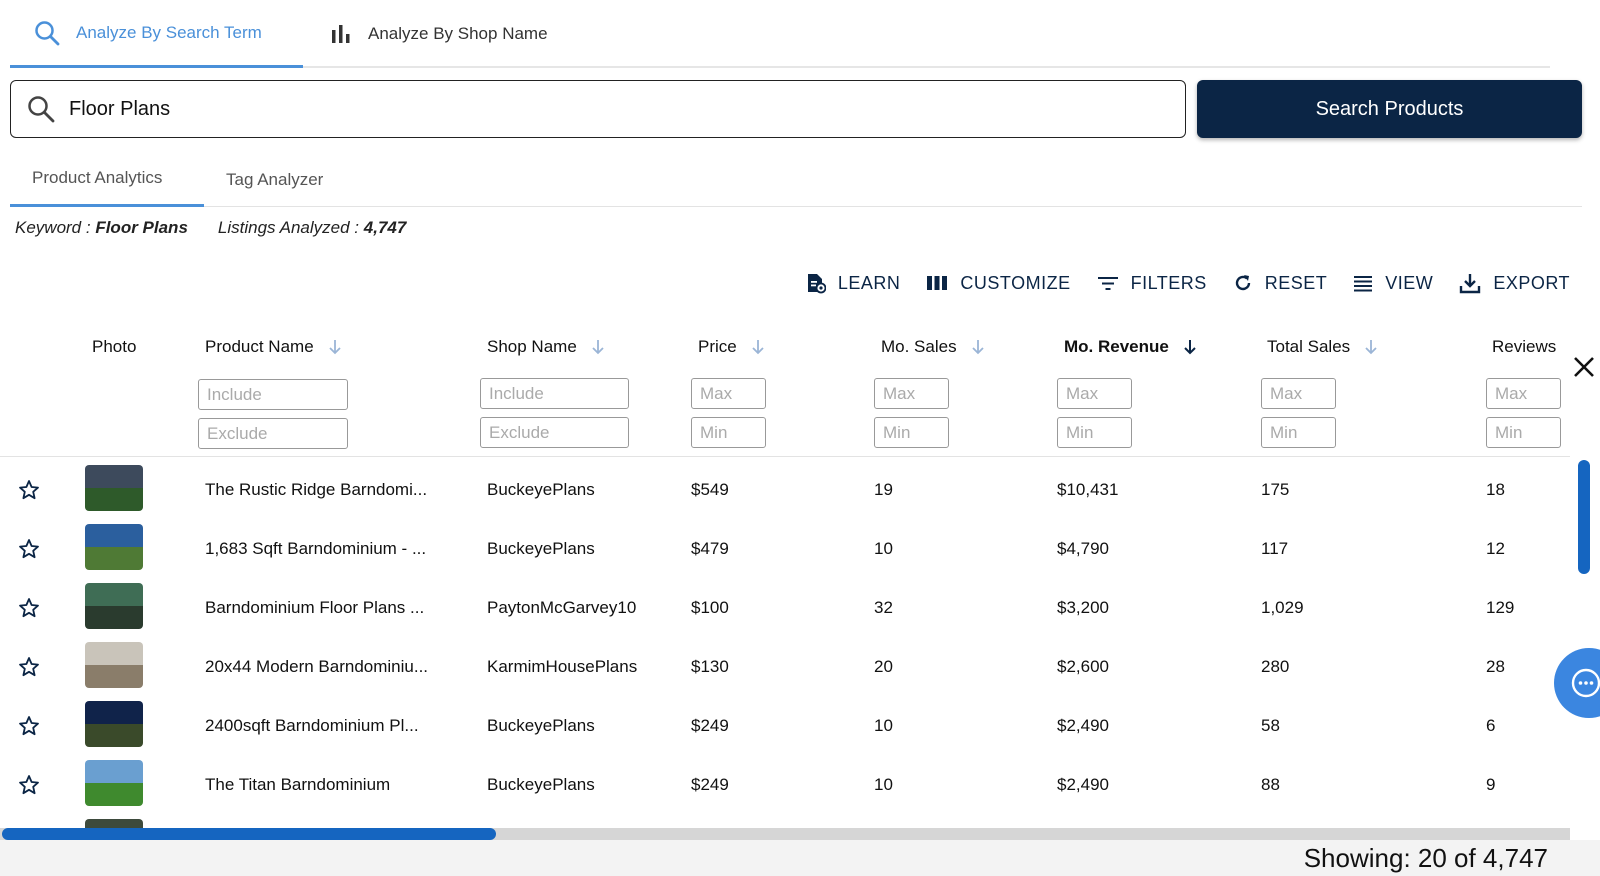  I want to click on view-label: VIEW, so click(1409, 282).